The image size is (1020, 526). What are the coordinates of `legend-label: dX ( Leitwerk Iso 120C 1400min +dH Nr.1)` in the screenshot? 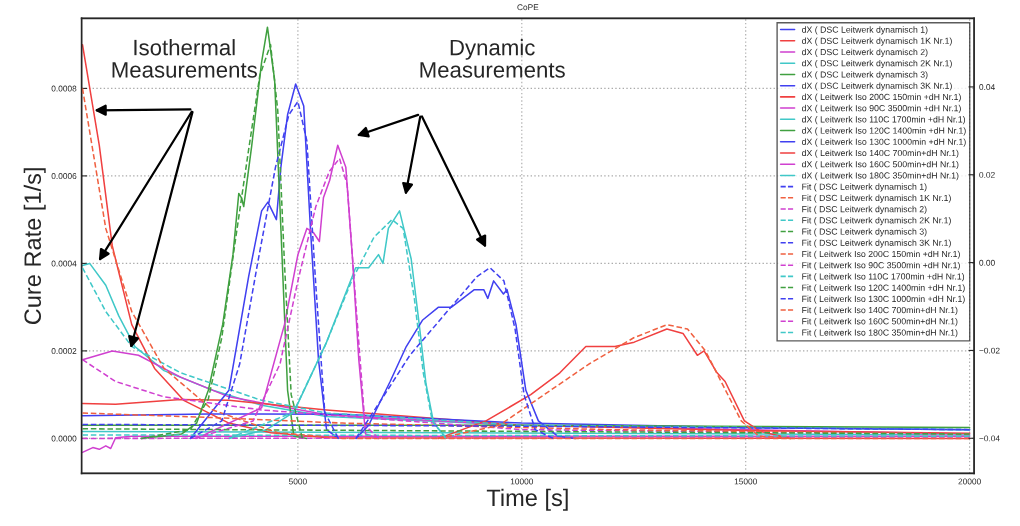 It's located at (883, 131).